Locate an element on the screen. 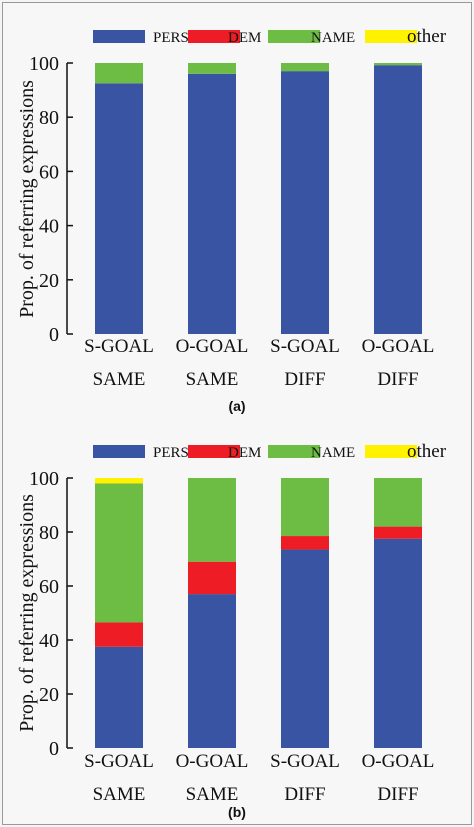 The image size is (474, 827). panelb-x-tick-label-3-line1: S-GOAL is located at coordinates (305, 761).